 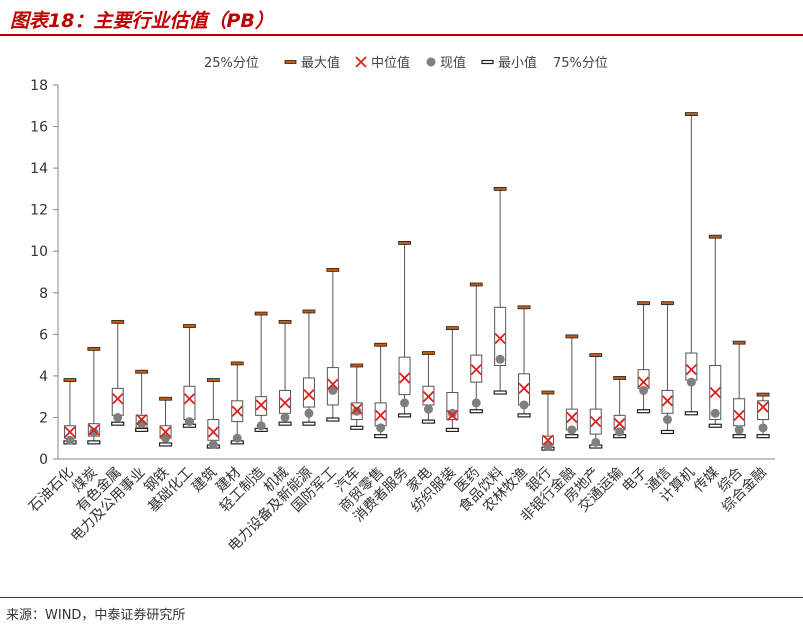 I want to click on x-tick-label: 石油石化, so click(x=51, y=490).